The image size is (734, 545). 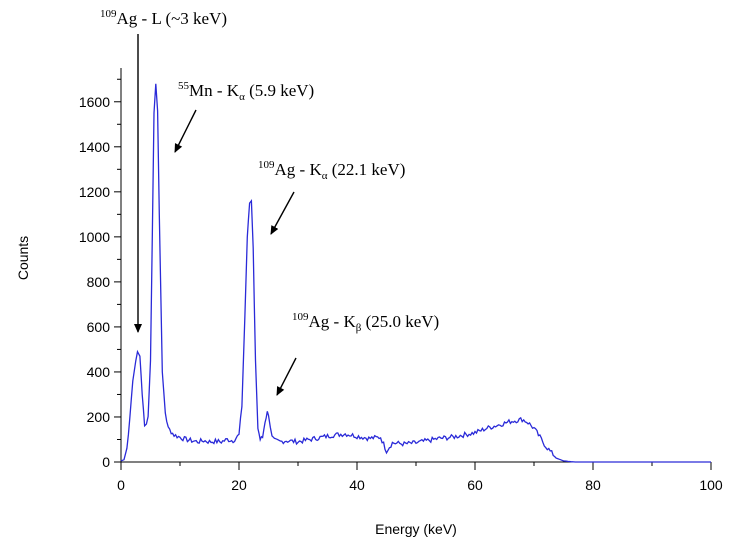 What do you see at coordinates (99, 372) in the screenshot?
I see `y-tick-label: 400` at bounding box center [99, 372].